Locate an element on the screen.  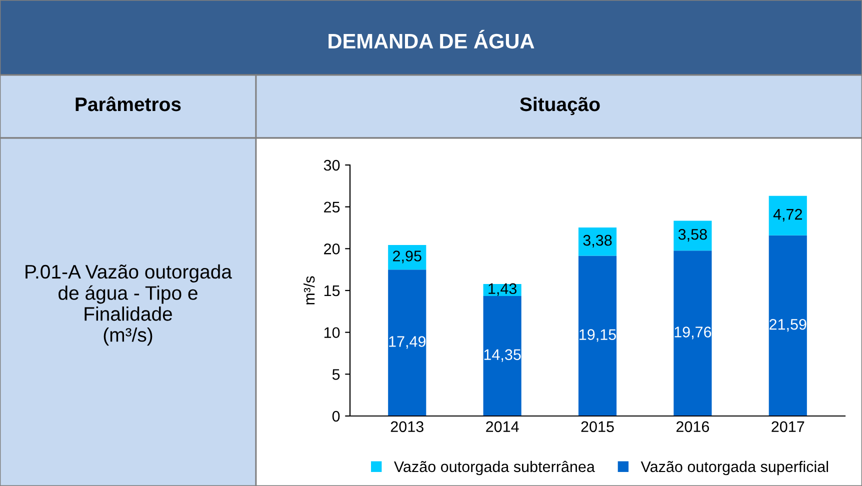
data-label: 1,43 is located at coordinates (502, 289).